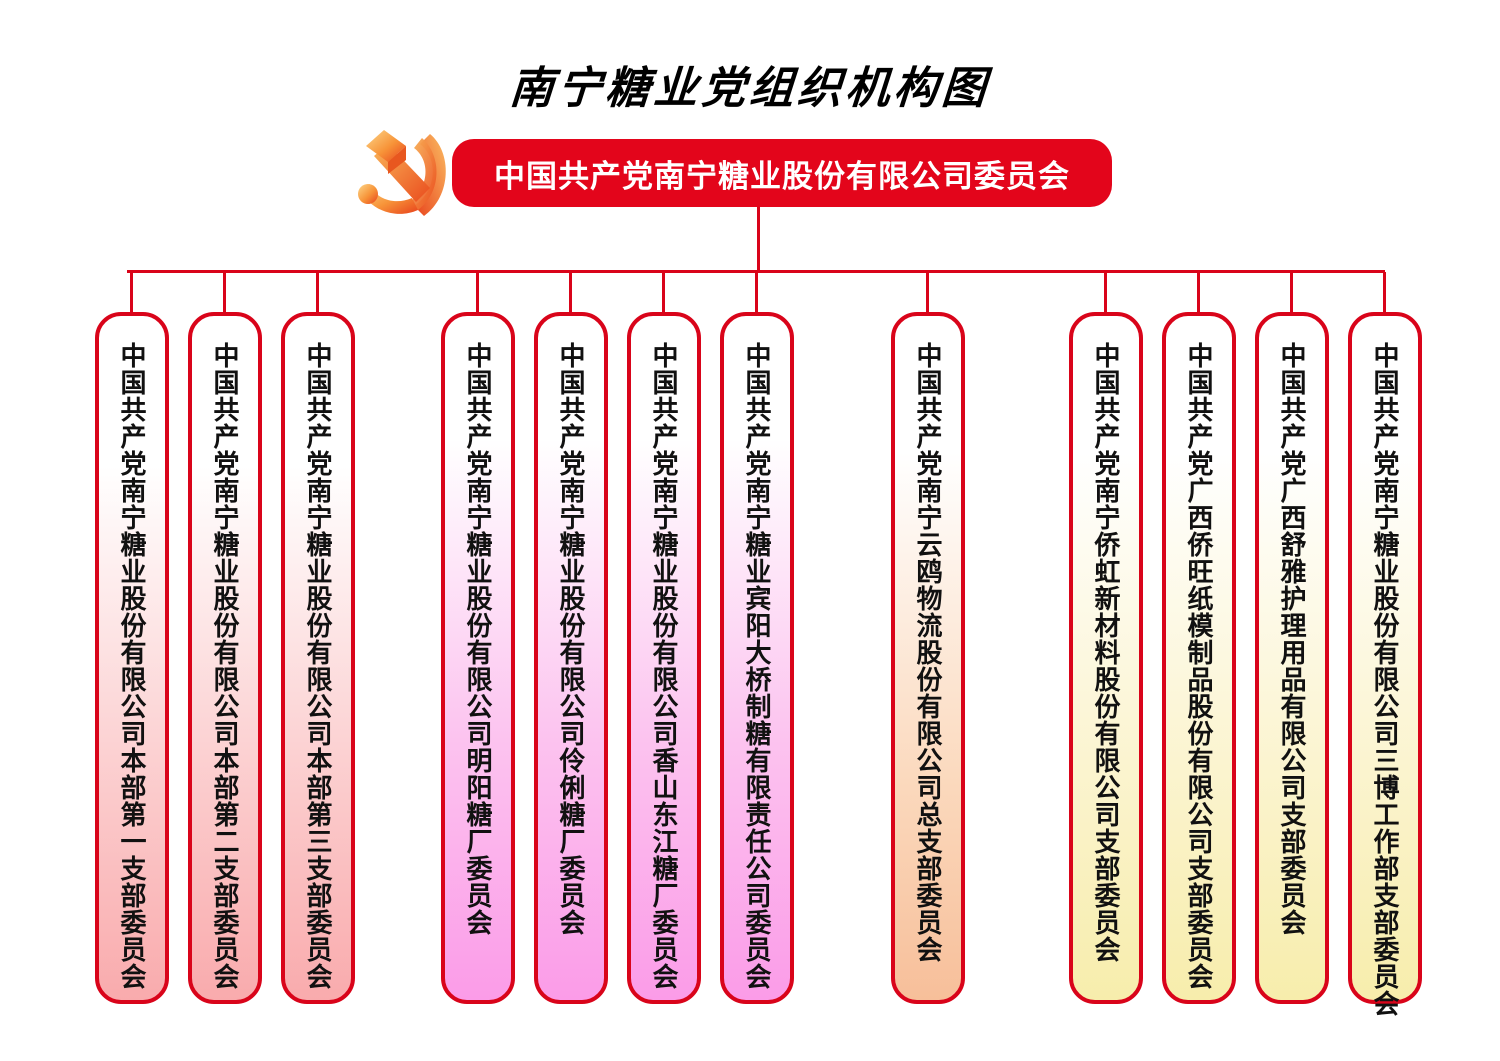 This screenshot has height=1061, width=1500. What do you see at coordinates (1292, 639) in the screenshot?
I see `org-node-label: 中国共产党广西舒雅护理用品有限公司支部委员会` at bounding box center [1292, 639].